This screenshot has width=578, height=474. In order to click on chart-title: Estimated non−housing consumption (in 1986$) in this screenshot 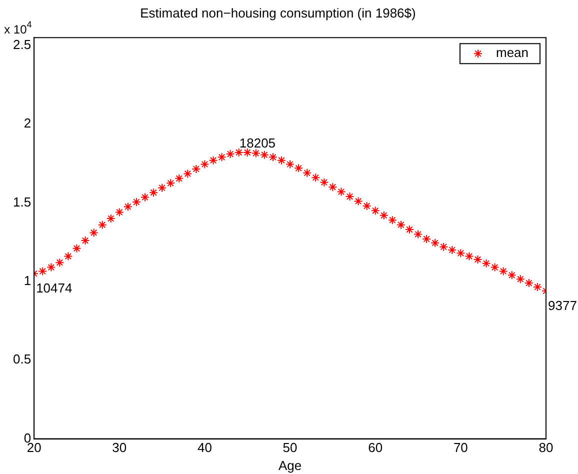, I will do `click(278, 12)`.